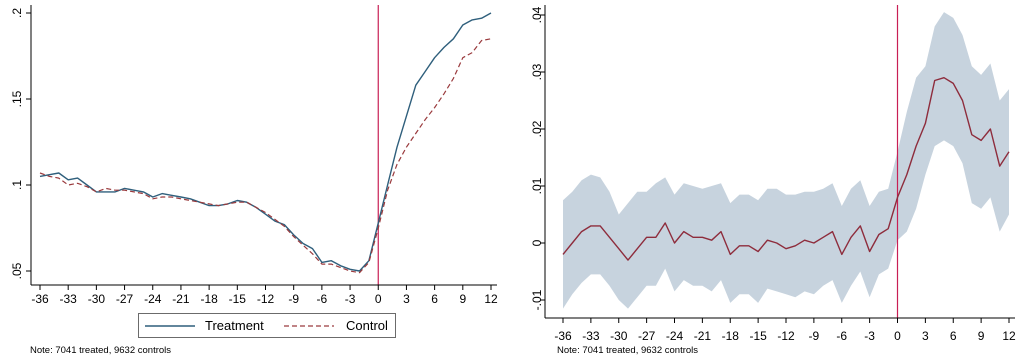  Describe the element at coordinates (153, 299) in the screenshot. I see `left-xtick-label: -24` at that location.